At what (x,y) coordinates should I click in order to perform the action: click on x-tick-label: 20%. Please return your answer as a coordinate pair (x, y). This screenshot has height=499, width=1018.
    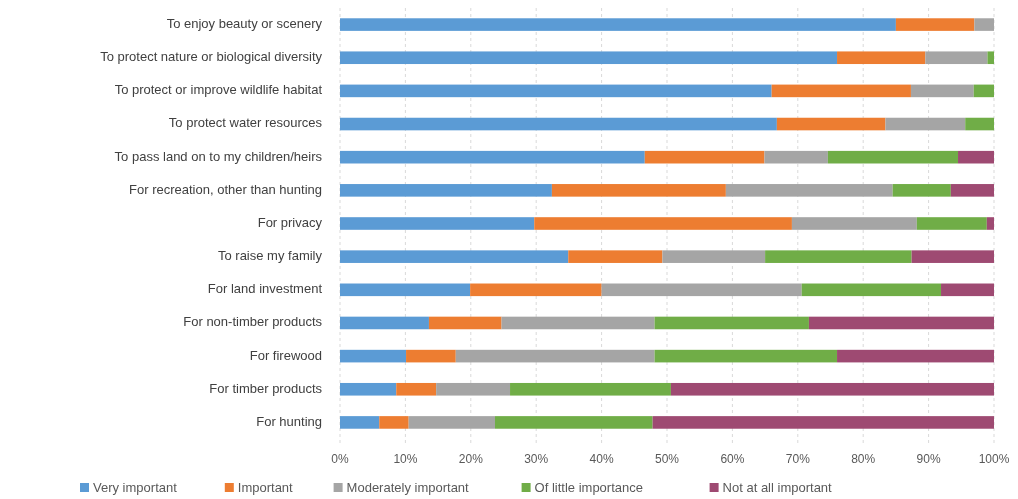
    Looking at the image, I should click on (471, 459).